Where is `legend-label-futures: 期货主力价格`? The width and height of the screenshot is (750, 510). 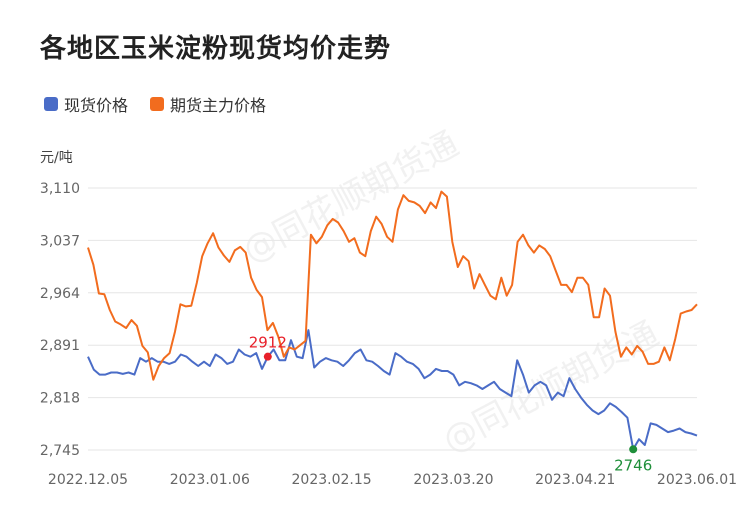 legend-label-futures: 期货主力价格 is located at coordinates (218, 105).